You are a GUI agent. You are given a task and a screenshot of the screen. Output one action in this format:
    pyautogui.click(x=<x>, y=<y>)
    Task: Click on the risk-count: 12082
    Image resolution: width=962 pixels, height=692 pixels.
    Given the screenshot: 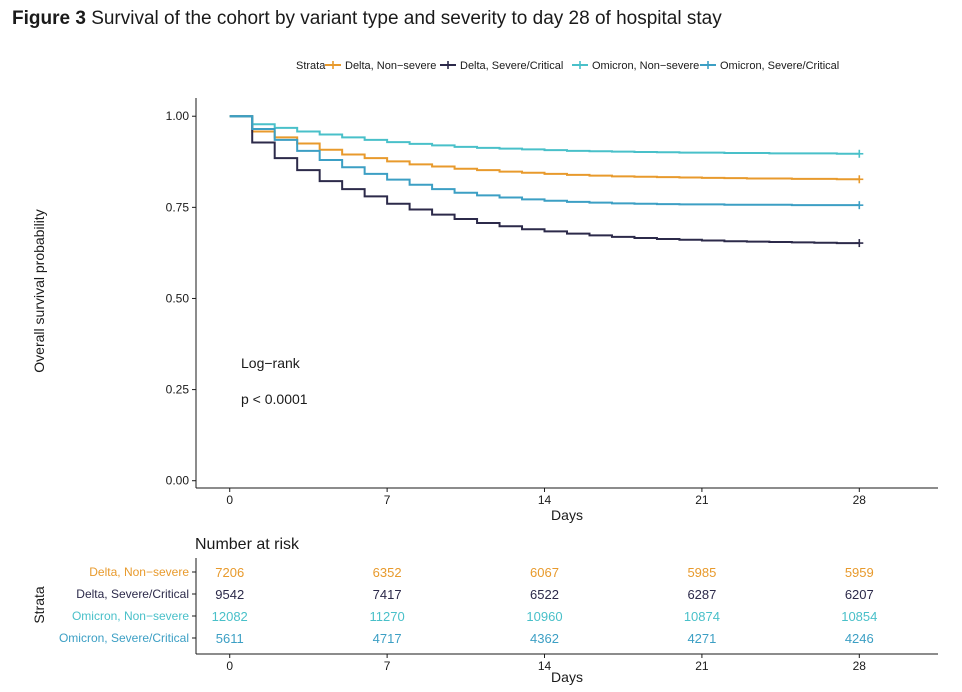 What is the action you would take?
    pyautogui.click(x=230, y=616)
    